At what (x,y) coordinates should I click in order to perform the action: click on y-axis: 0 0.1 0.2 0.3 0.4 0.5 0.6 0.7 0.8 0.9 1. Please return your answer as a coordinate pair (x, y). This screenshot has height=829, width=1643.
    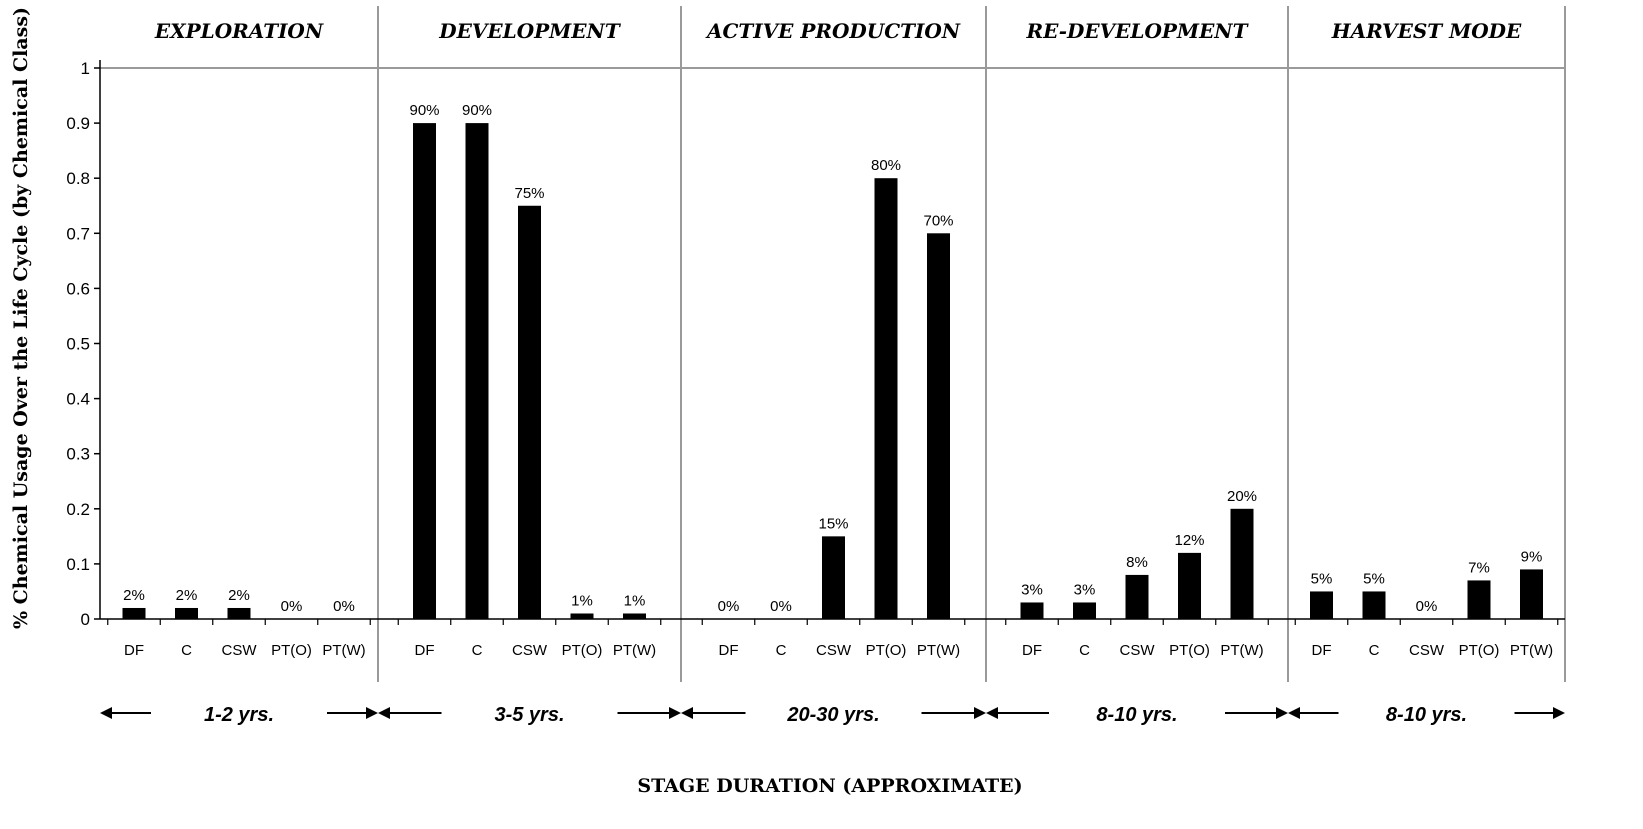
    Looking at the image, I should click on (83, 344).